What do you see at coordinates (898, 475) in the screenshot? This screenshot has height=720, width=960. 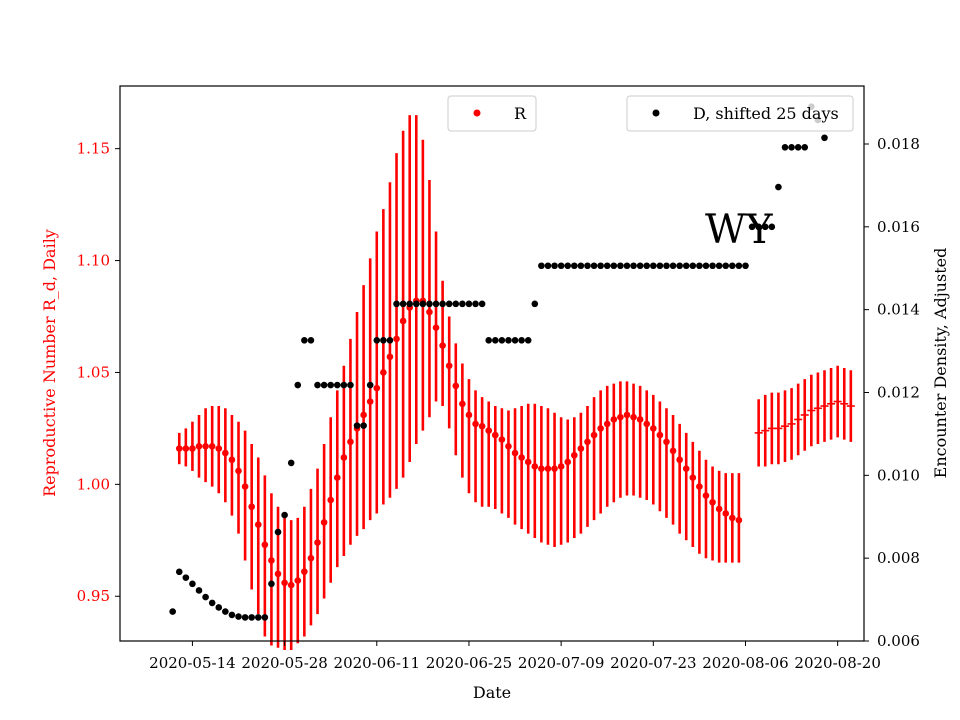 I see `right-y-tick-label: 0.010` at bounding box center [898, 475].